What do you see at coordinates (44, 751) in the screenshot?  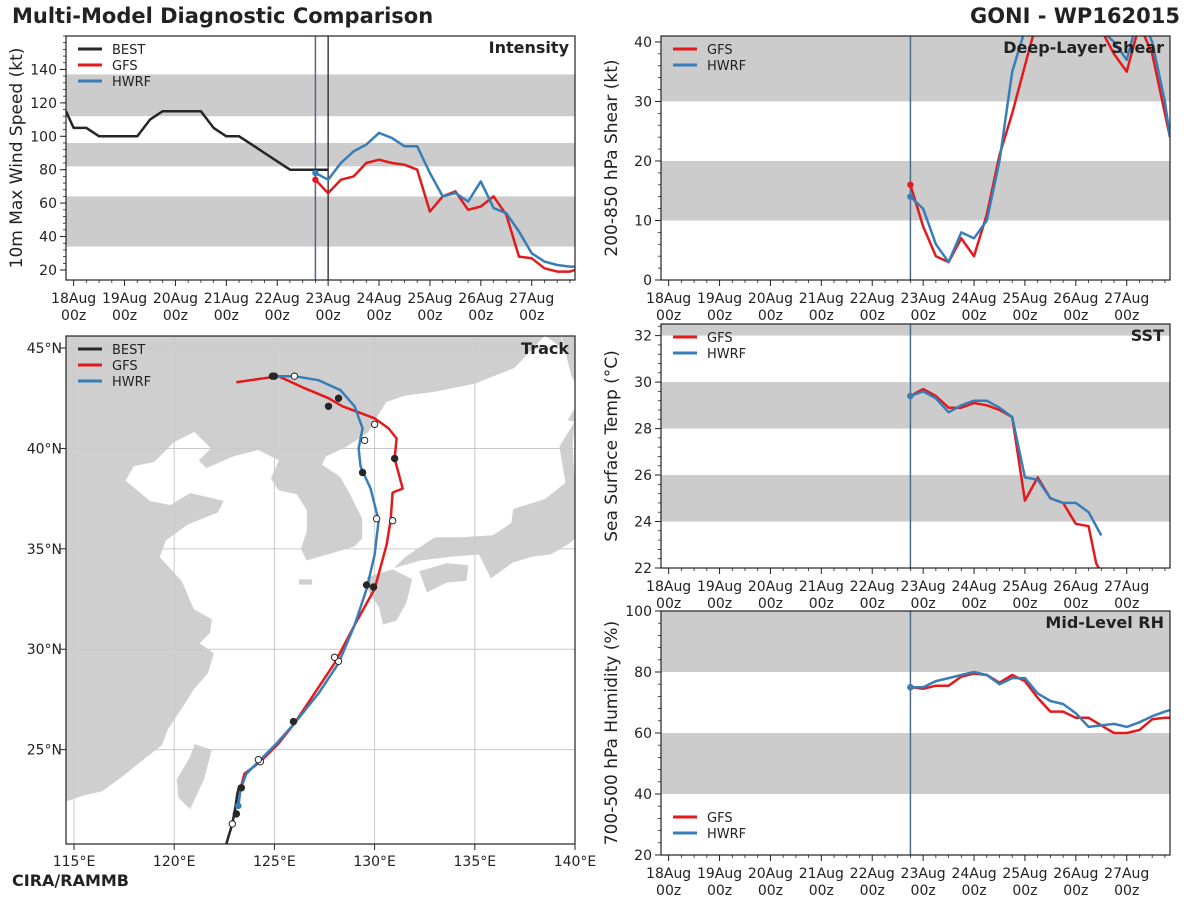 I see `lat-tick-label: 25°N` at bounding box center [44, 751].